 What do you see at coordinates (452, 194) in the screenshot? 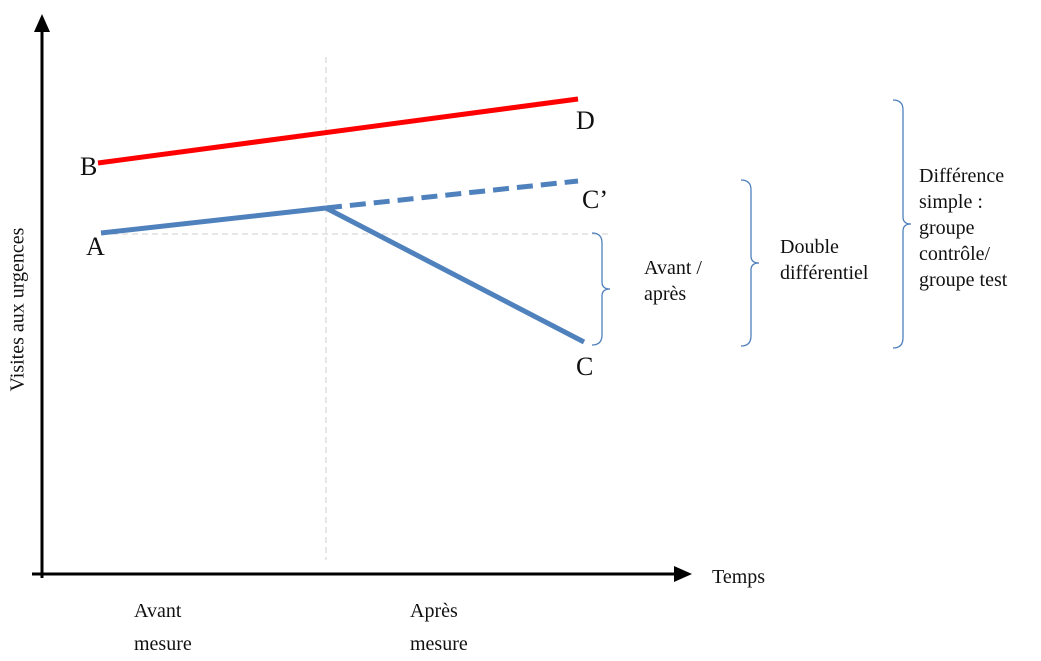
I see `counterfactual-dashed-line` at bounding box center [452, 194].